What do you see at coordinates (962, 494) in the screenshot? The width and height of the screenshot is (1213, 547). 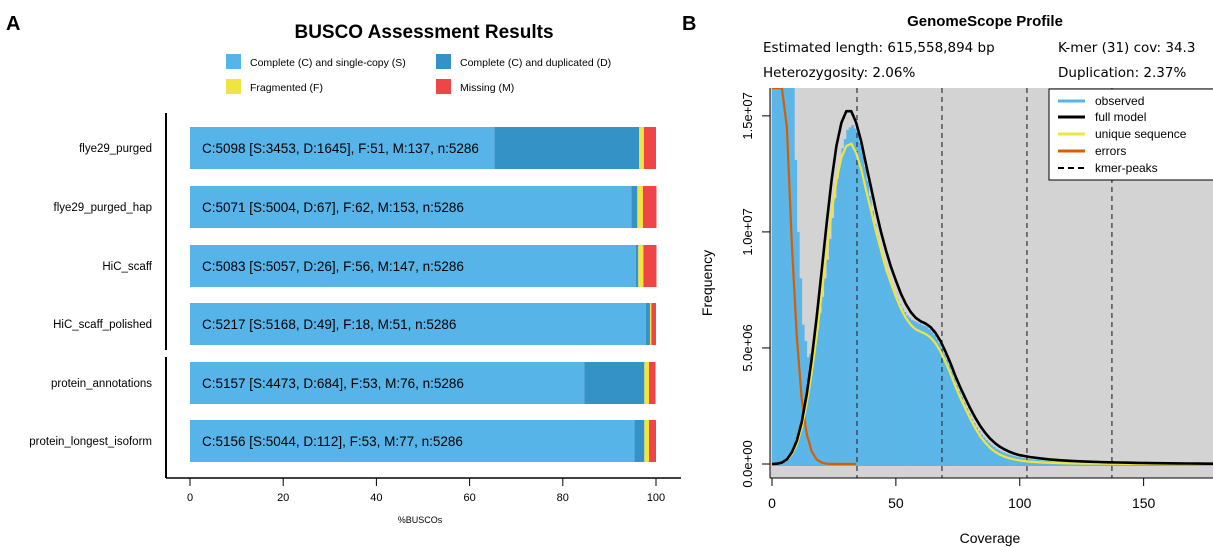 I see `gs-x-ticks: 0 50 100 150` at bounding box center [962, 494].